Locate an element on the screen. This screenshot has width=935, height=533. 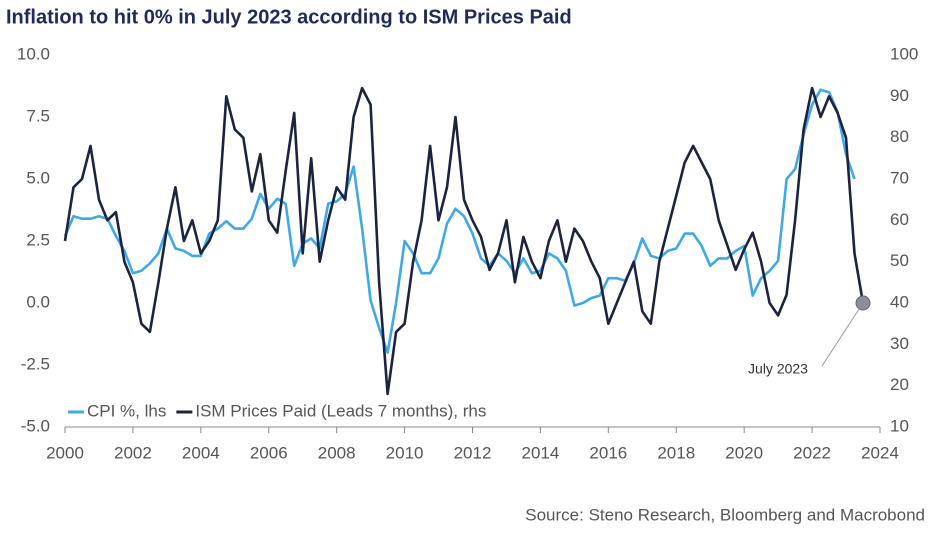
x-tick-label: 2000 is located at coordinates (65, 452).